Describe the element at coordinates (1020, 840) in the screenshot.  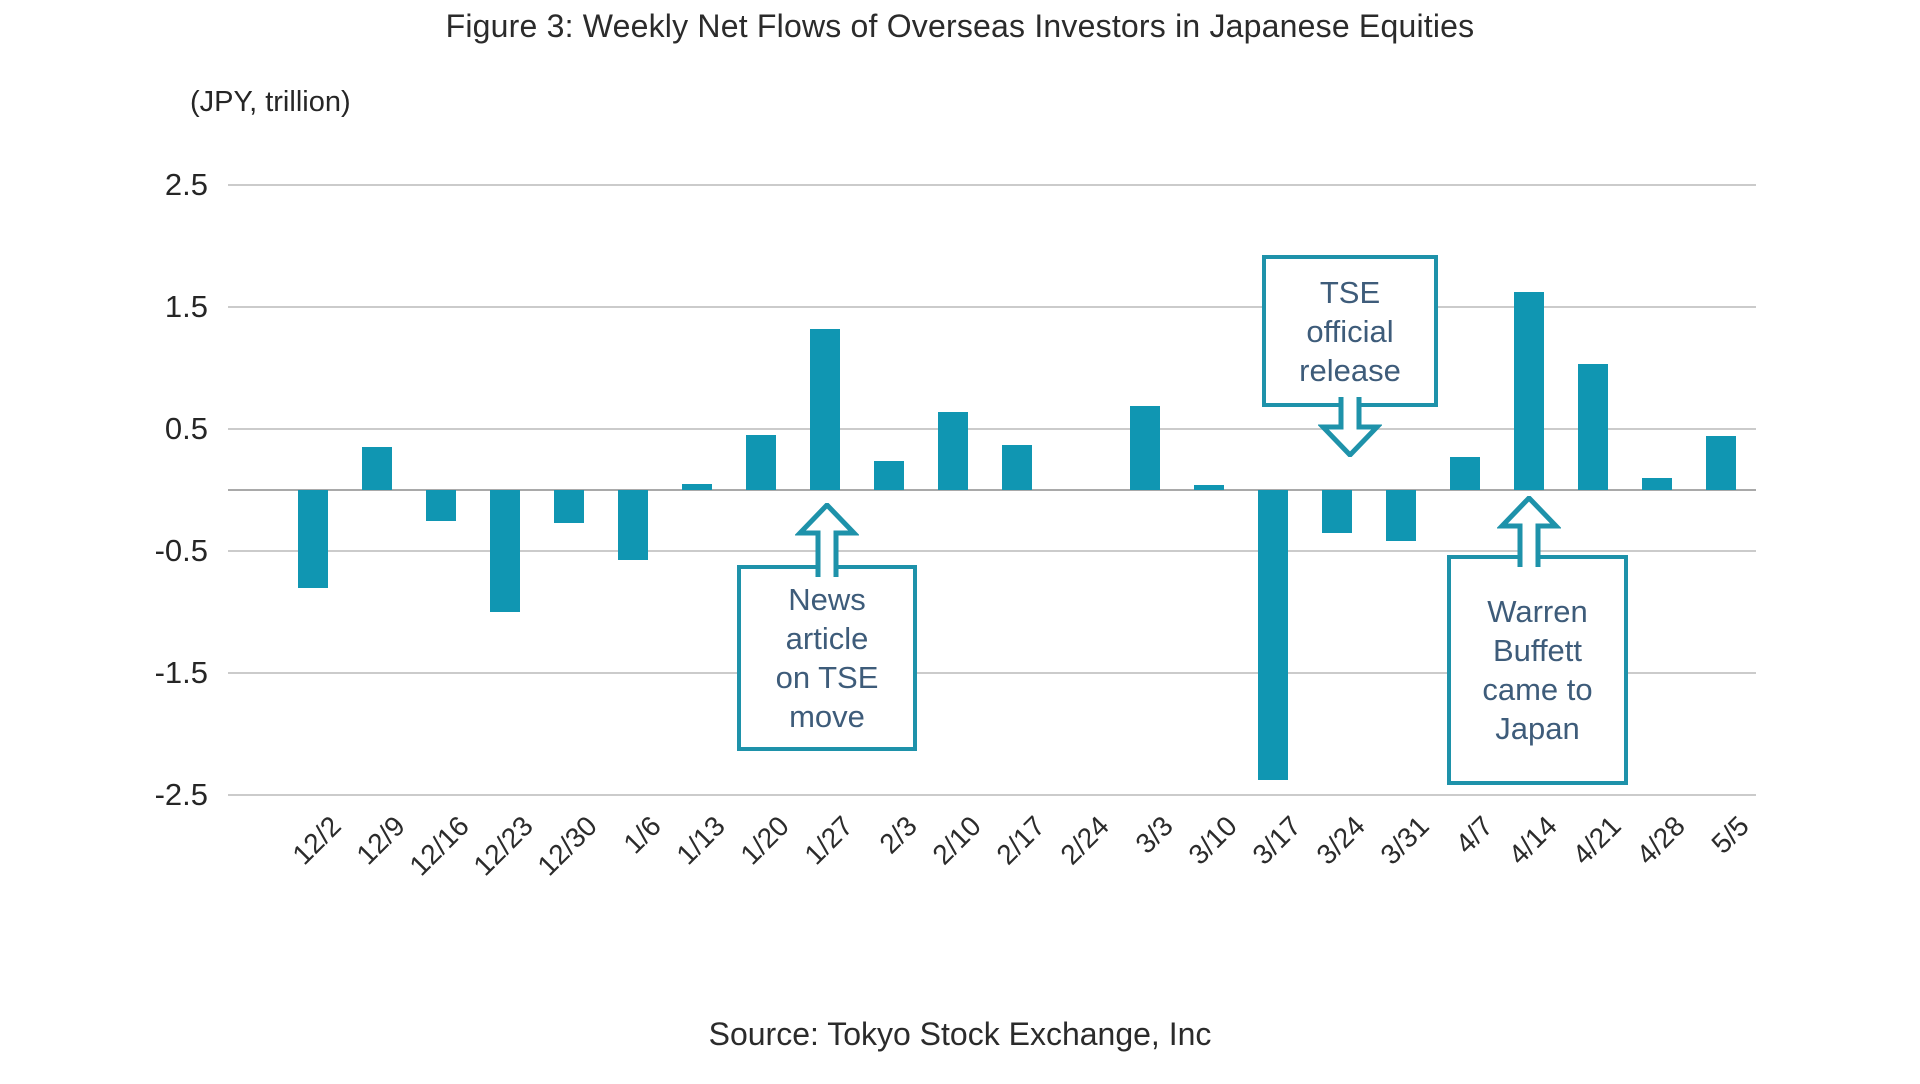
I see `x-tick-label: 2/17` at that location.